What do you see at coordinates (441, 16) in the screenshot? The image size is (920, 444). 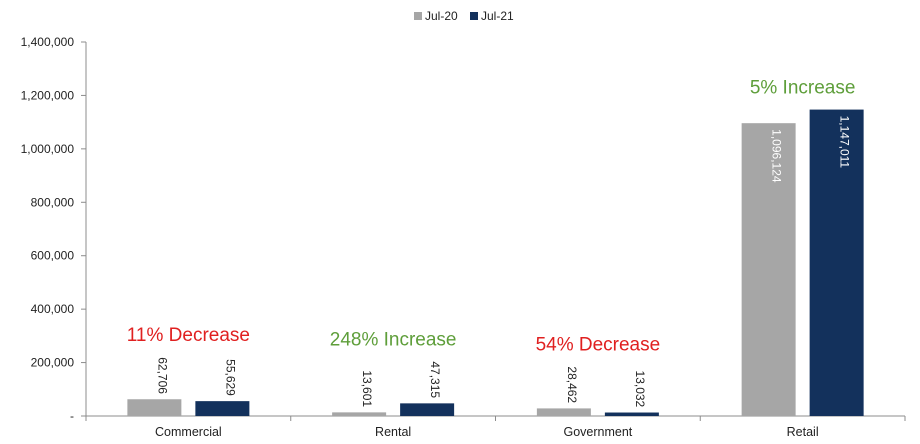 I see `legend-label: Jul-20` at bounding box center [441, 16].